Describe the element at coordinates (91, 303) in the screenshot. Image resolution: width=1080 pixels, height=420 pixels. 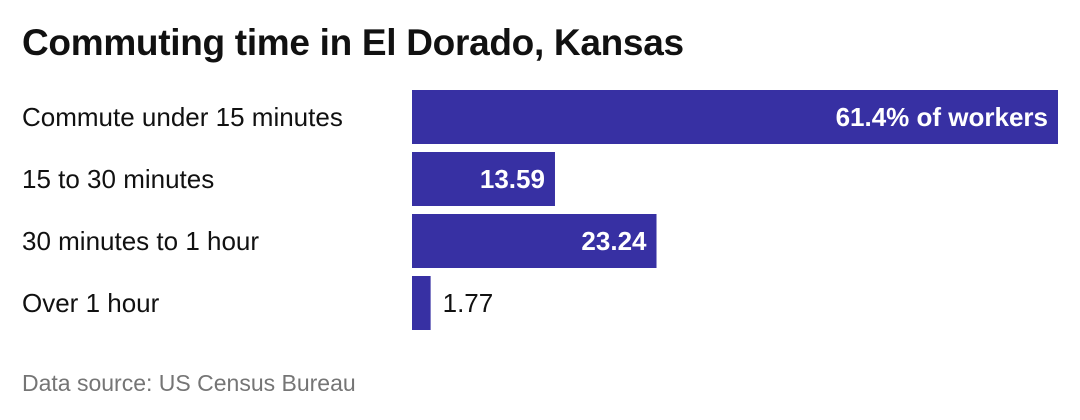
I see `category-label: Over 1 hour` at that location.